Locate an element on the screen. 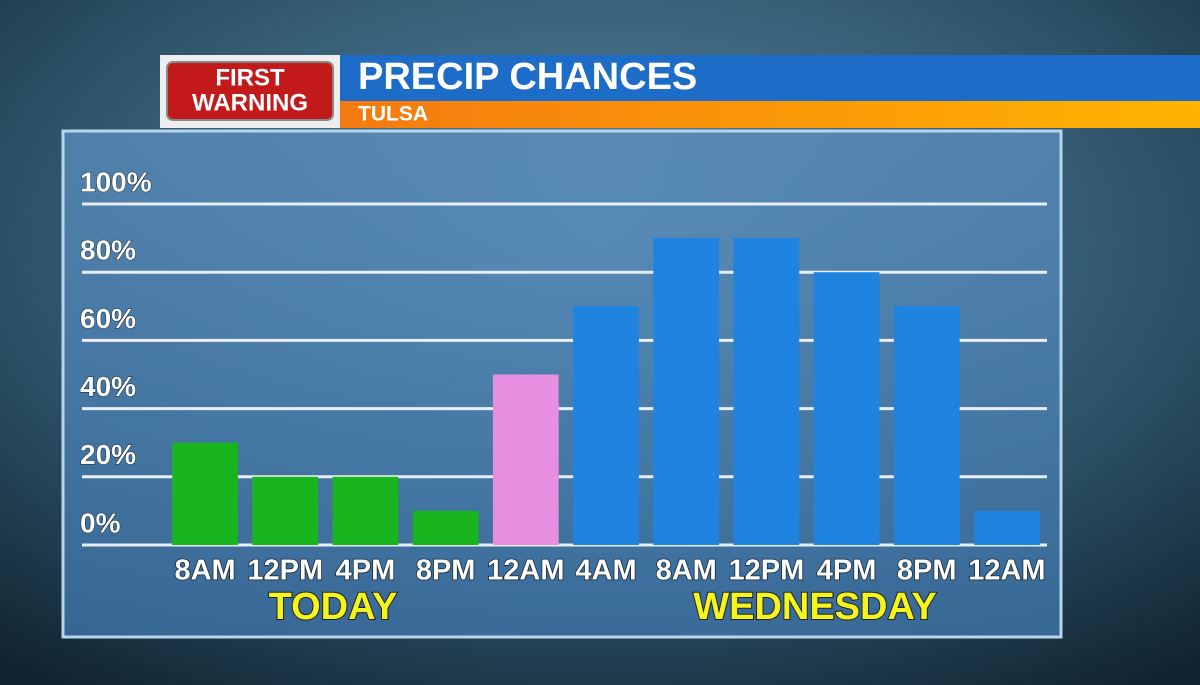  subtitle: TULSA is located at coordinates (393, 114).